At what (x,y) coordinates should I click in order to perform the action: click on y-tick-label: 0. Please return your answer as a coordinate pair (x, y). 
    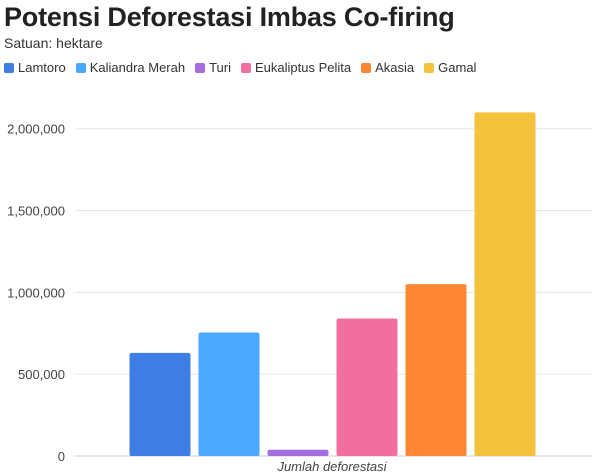
    Looking at the image, I should click on (61, 456).